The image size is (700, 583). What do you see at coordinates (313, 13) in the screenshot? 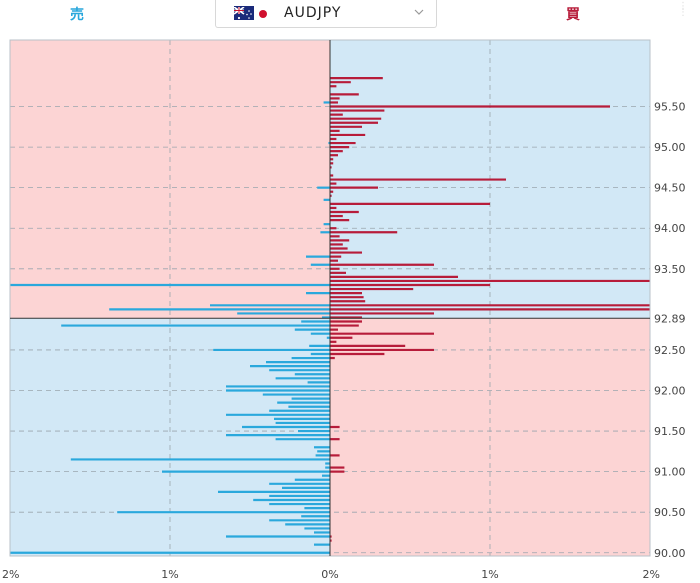
I see `currency-pair-label: AUDJPY` at bounding box center [313, 13].